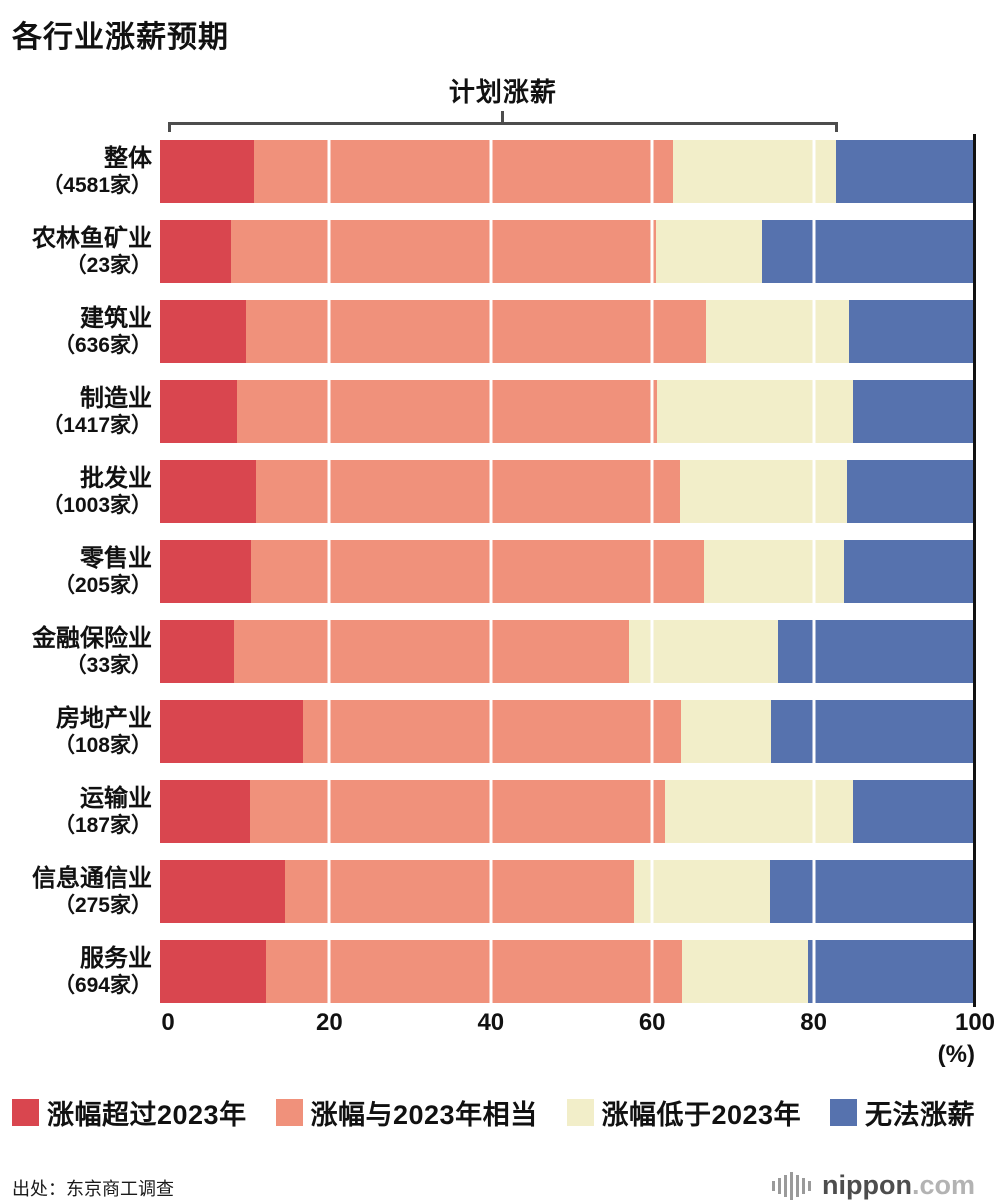  Describe the element at coordinates (97, 426) in the screenshot. I see `category-count: （1417家）` at that location.